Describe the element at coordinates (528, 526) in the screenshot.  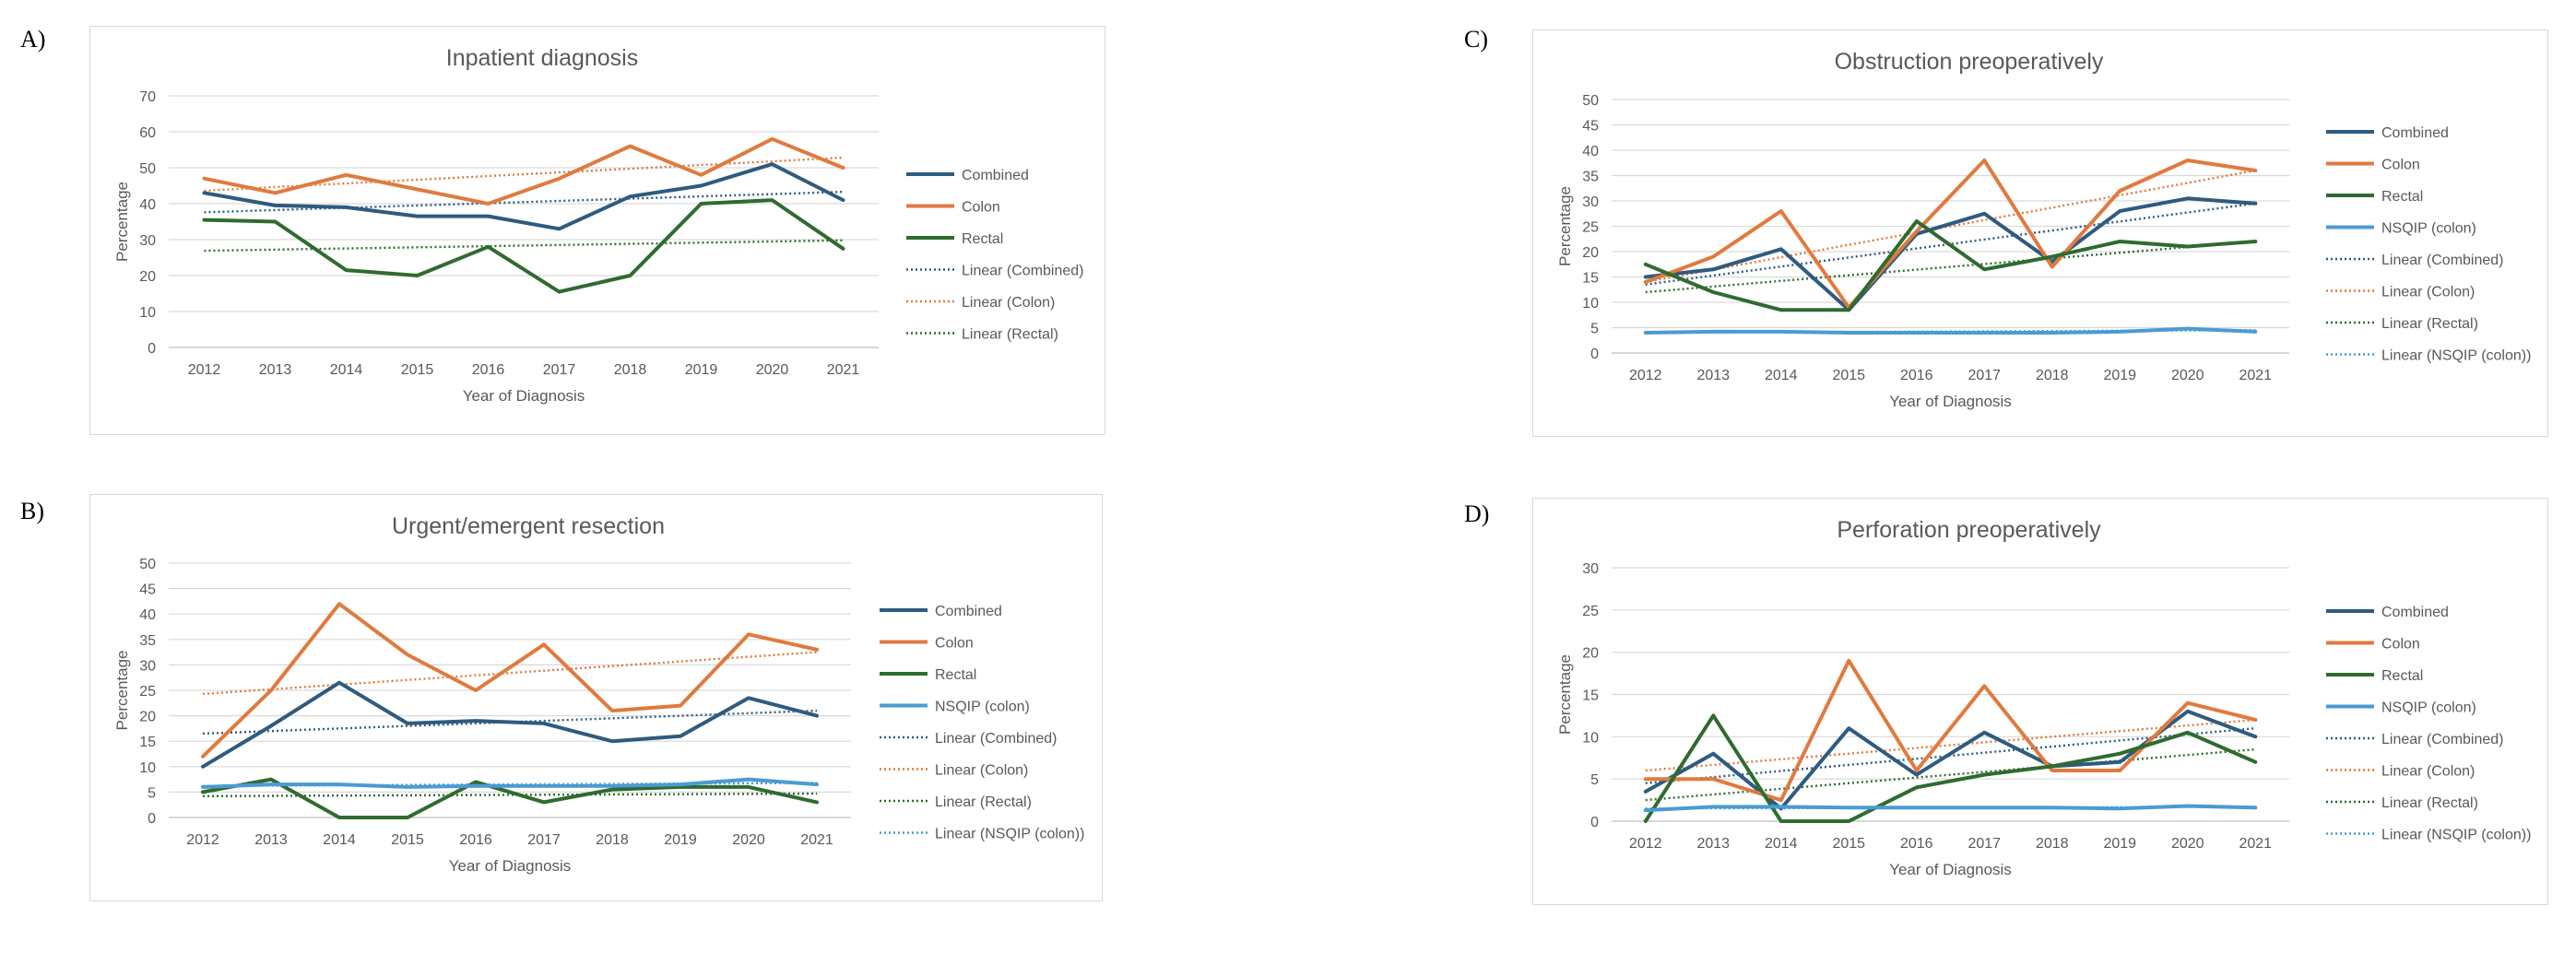
I see `chart-title: Urgent/emergent resection` at that location.